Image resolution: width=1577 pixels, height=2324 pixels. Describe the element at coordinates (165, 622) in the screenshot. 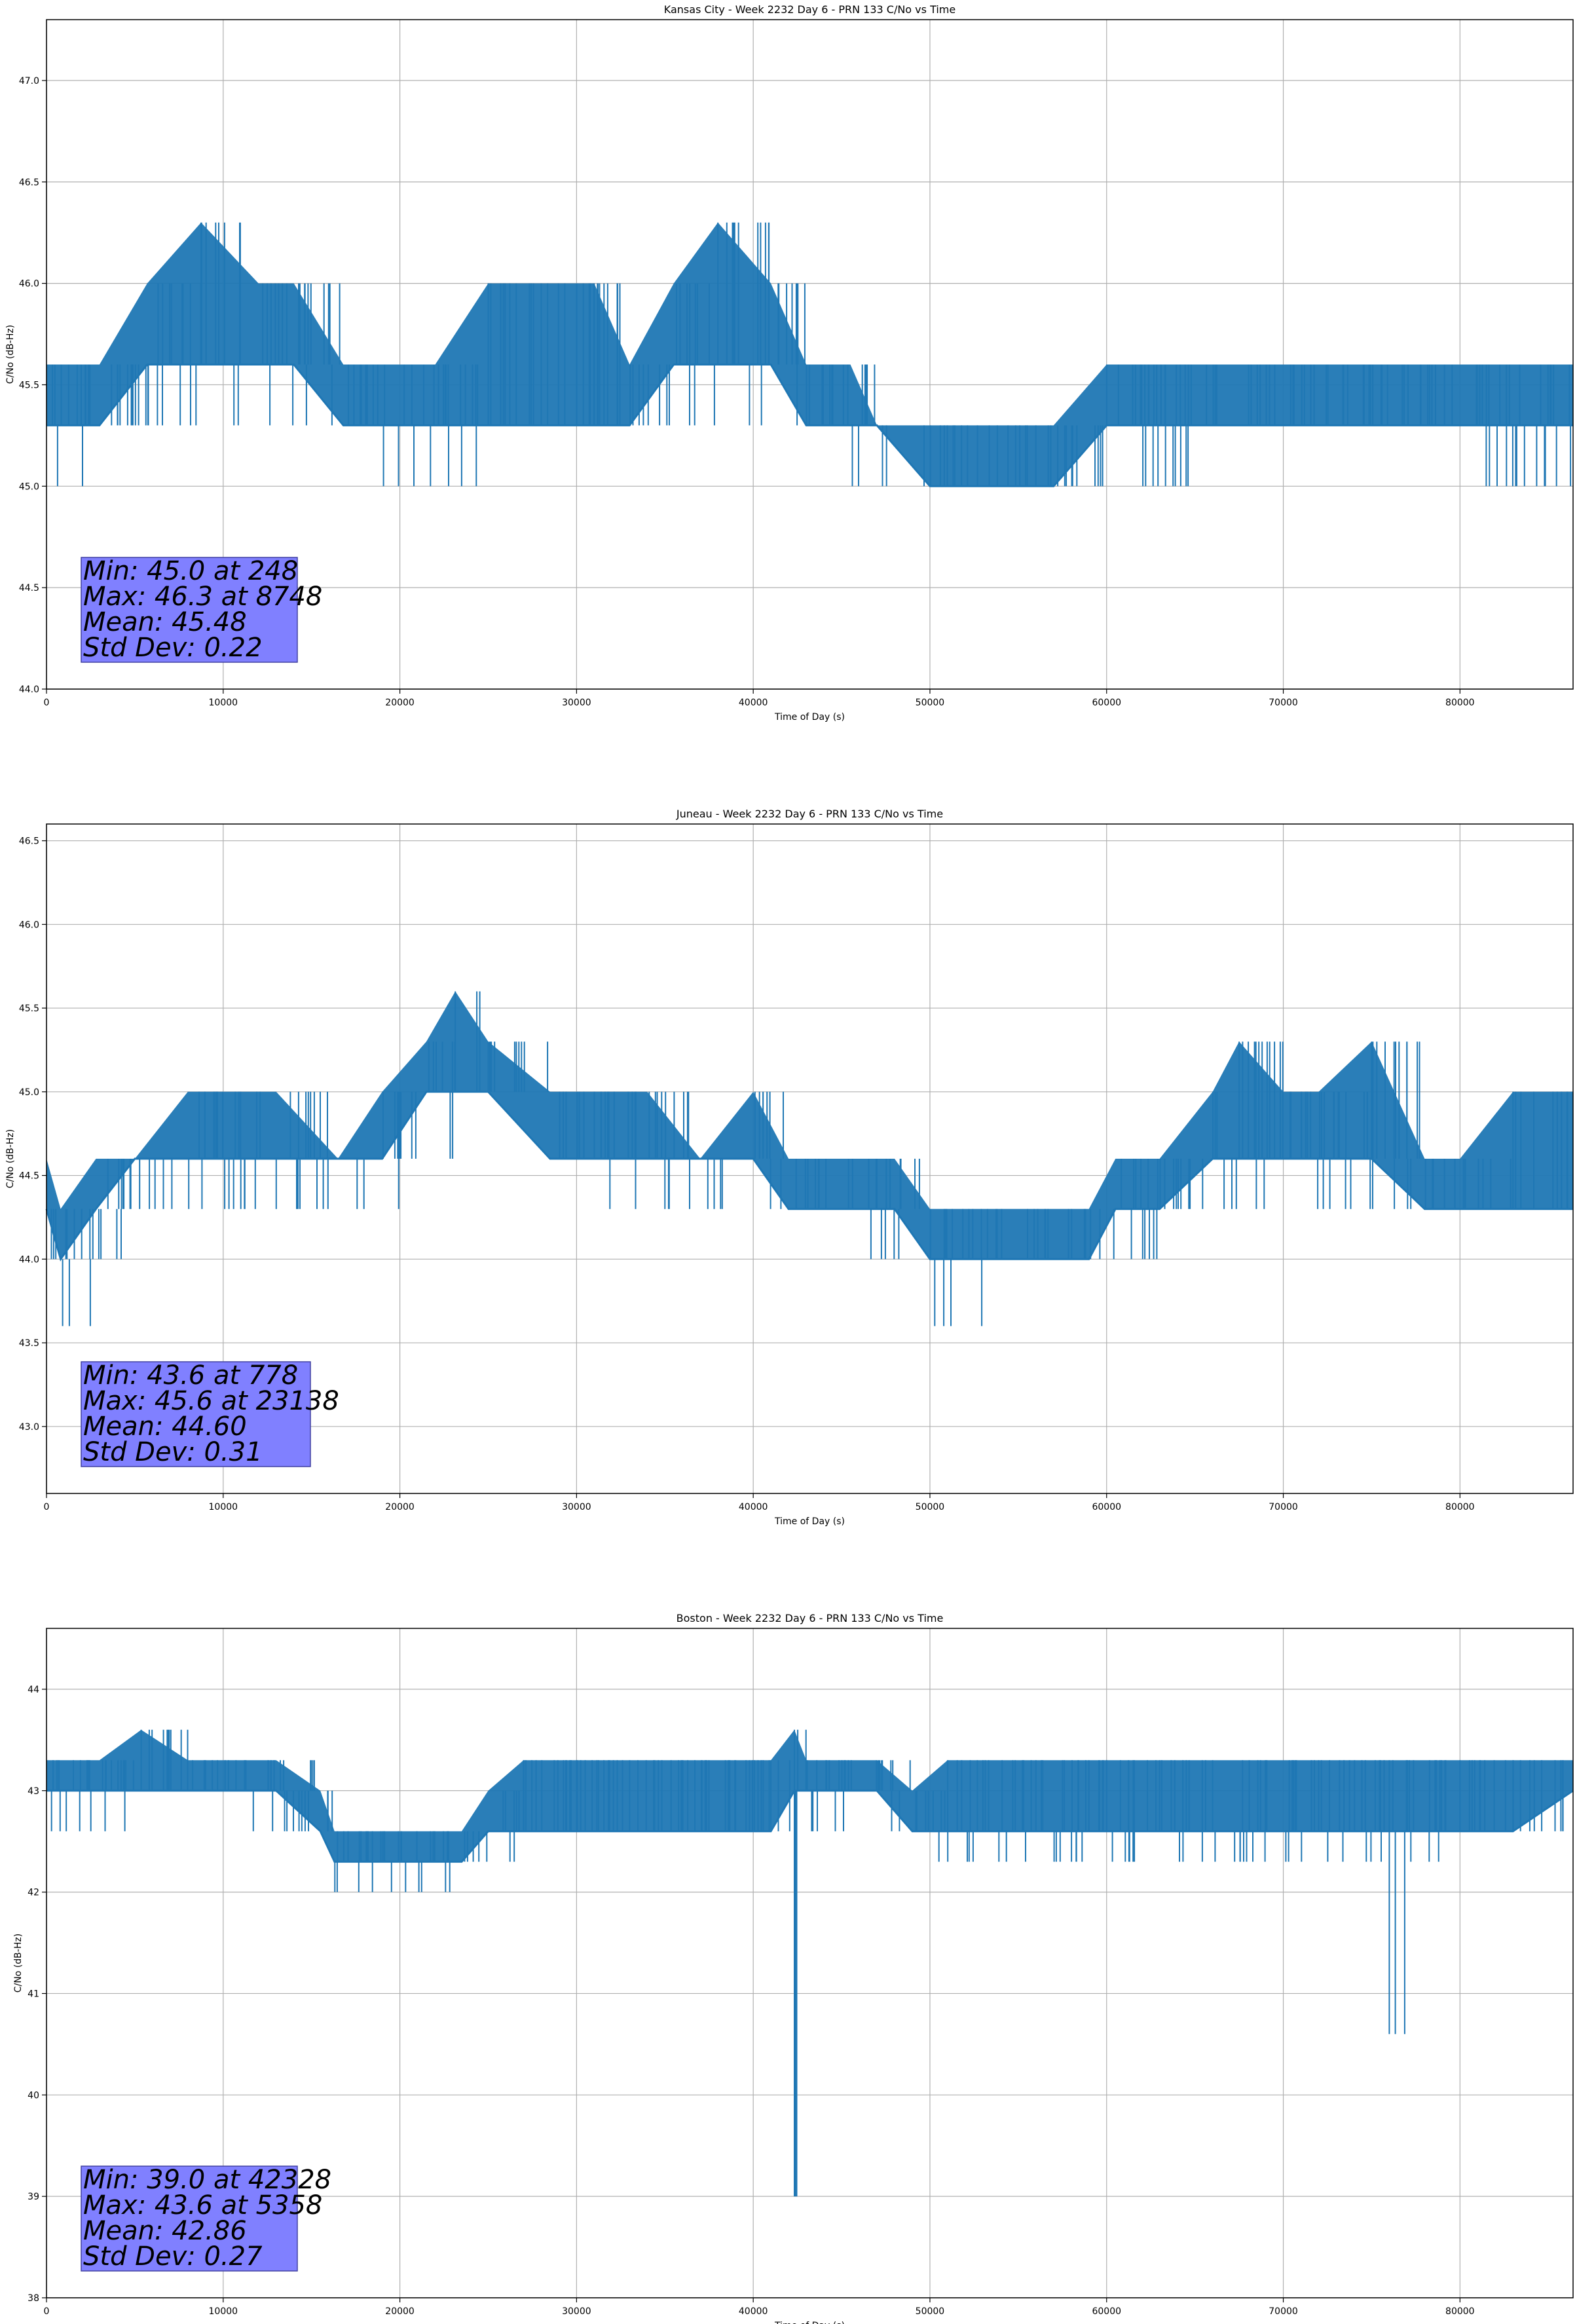

I see `stats-line: Mean: 45.48` at that location.